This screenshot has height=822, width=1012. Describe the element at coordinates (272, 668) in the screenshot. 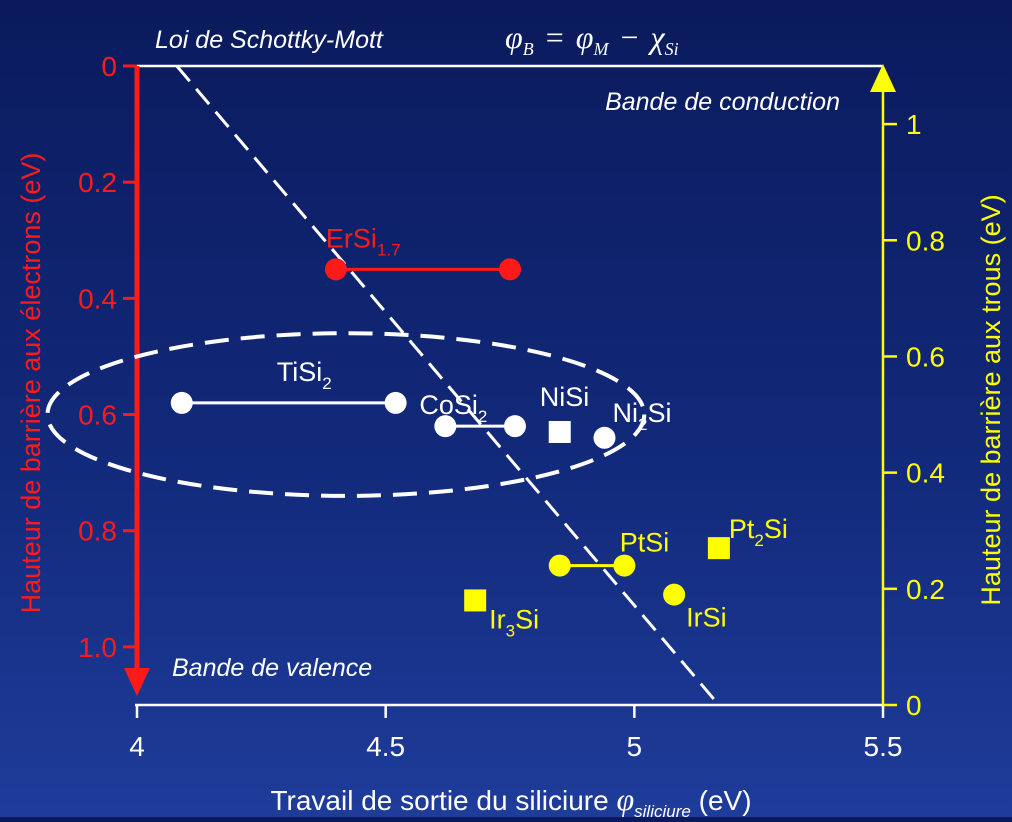

I see `valence-band-label: Bande de valence` at that location.